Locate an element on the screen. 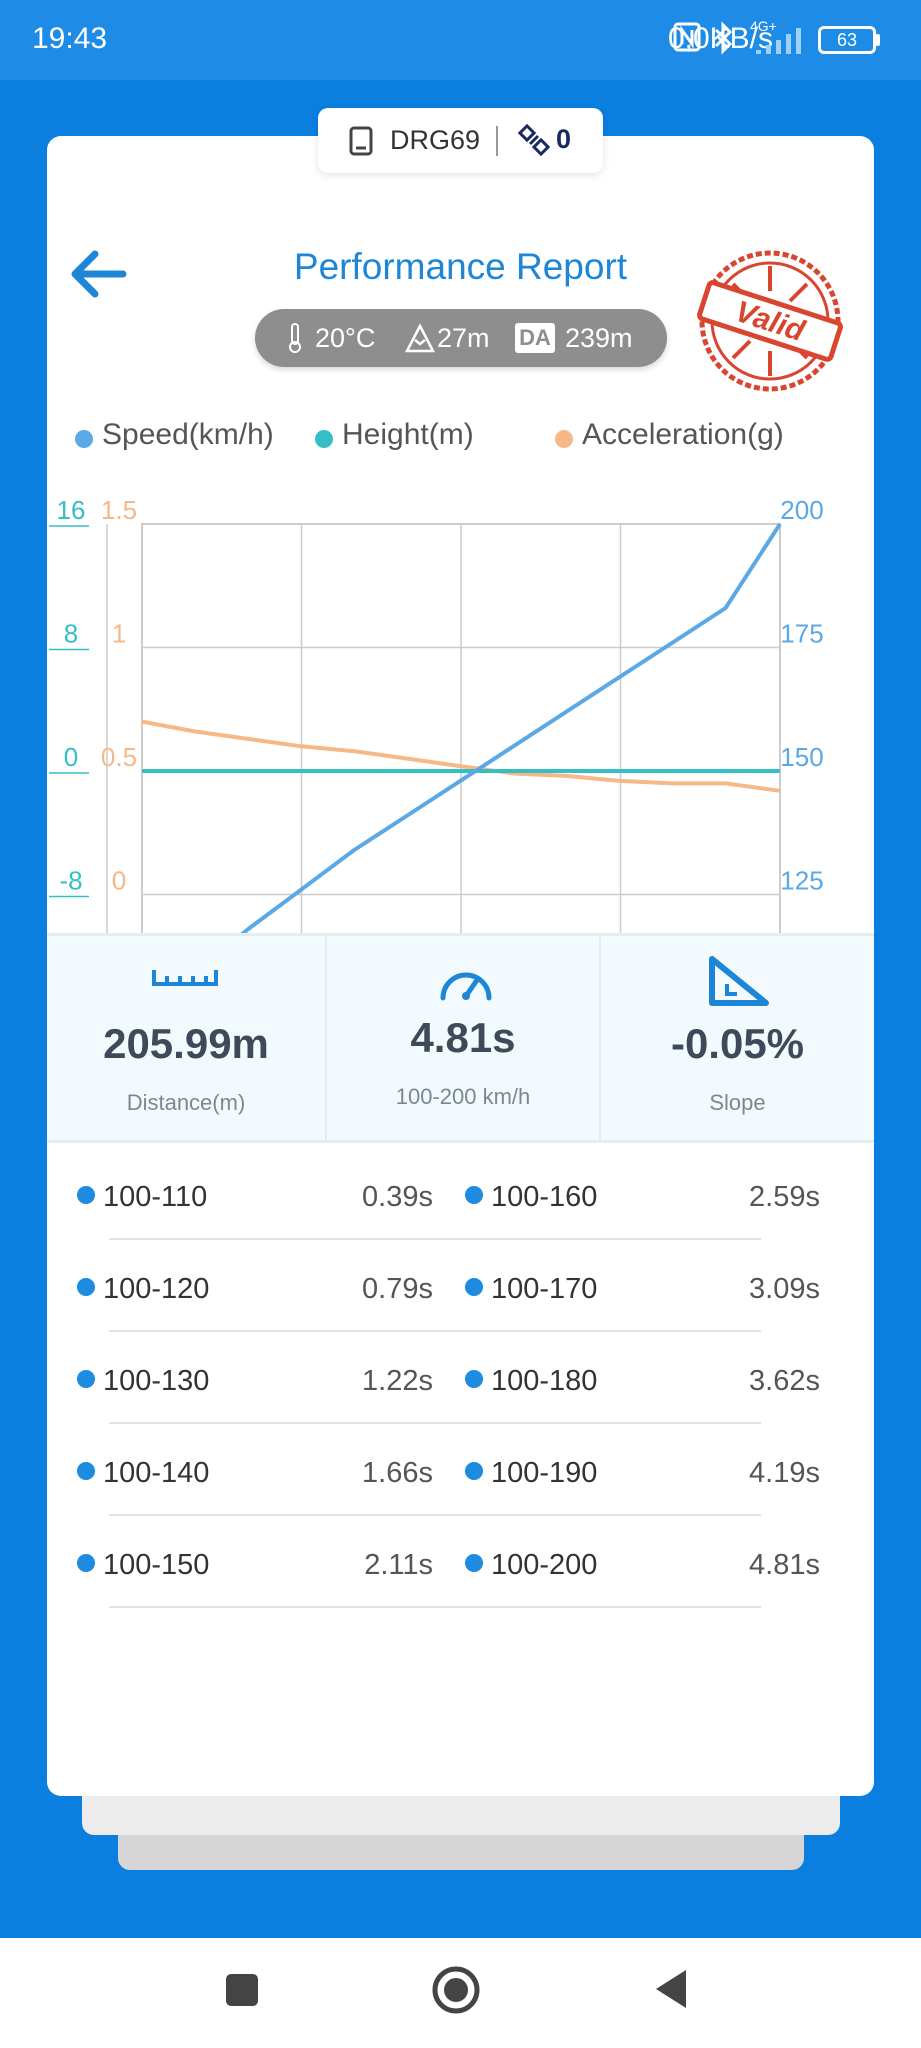 Image resolution: width=921 pixels, height=2048 pixels. right-tick-label: 150 is located at coordinates (801, 757).